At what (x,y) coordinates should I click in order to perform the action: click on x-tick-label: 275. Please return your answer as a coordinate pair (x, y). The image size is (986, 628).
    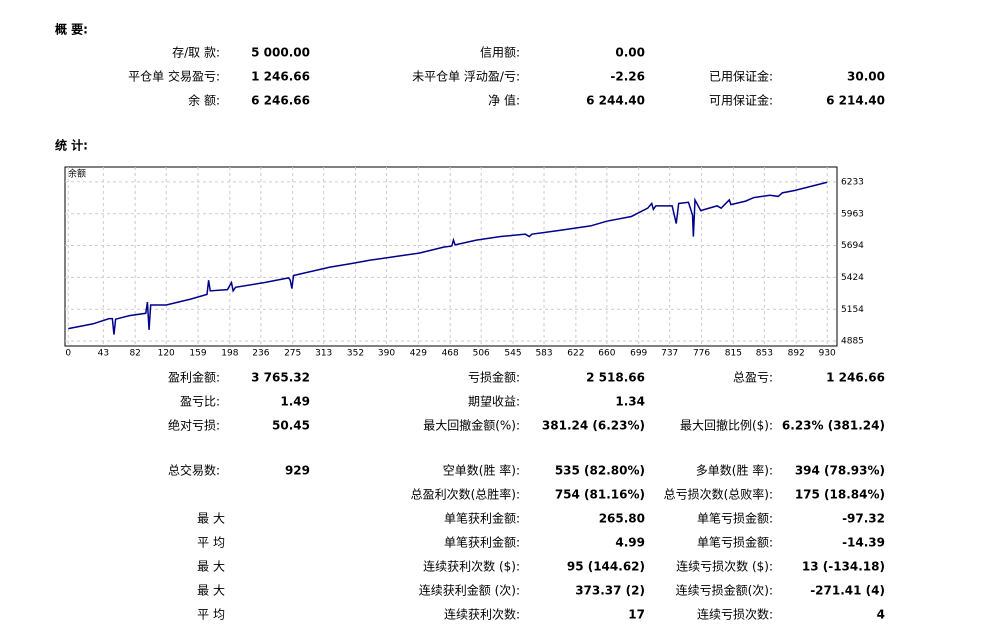
    Looking at the image, I should click on (292, 354).